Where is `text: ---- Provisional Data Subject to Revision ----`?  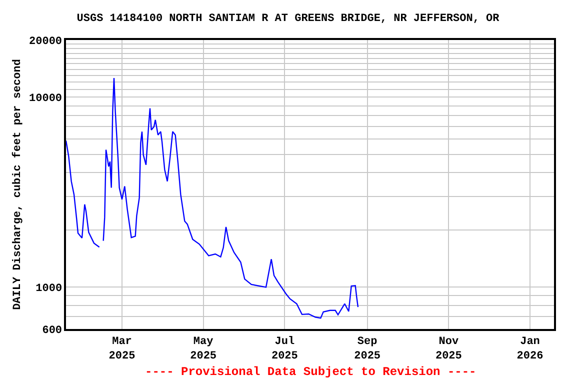
text: ---- Provisional Data Subject to Revision ---- is located at coordinates (310, 372).